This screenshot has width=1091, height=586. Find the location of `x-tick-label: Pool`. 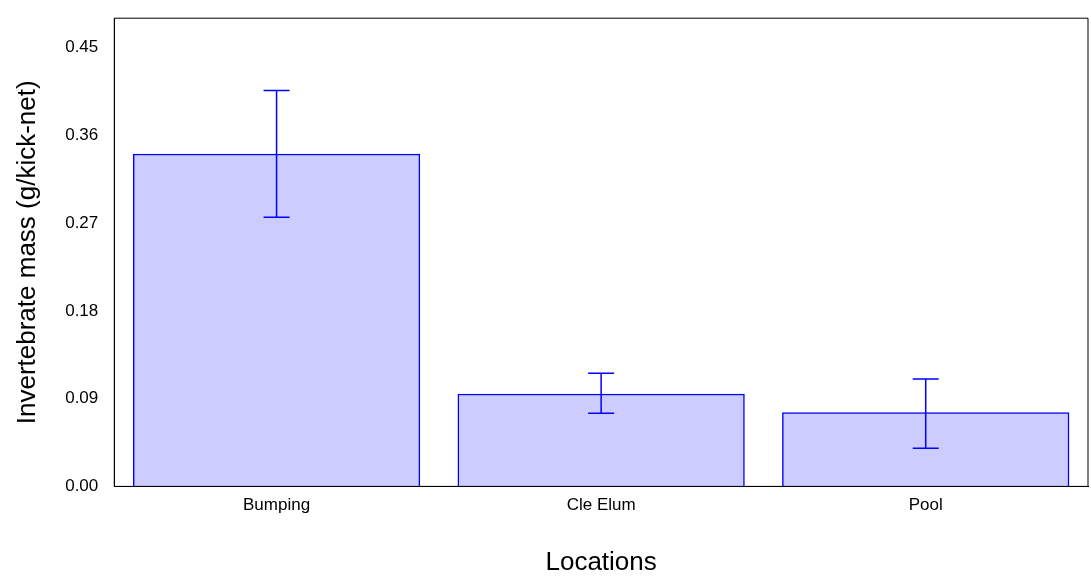

x-tick-label: Pool is located at coordinates (925, 505).